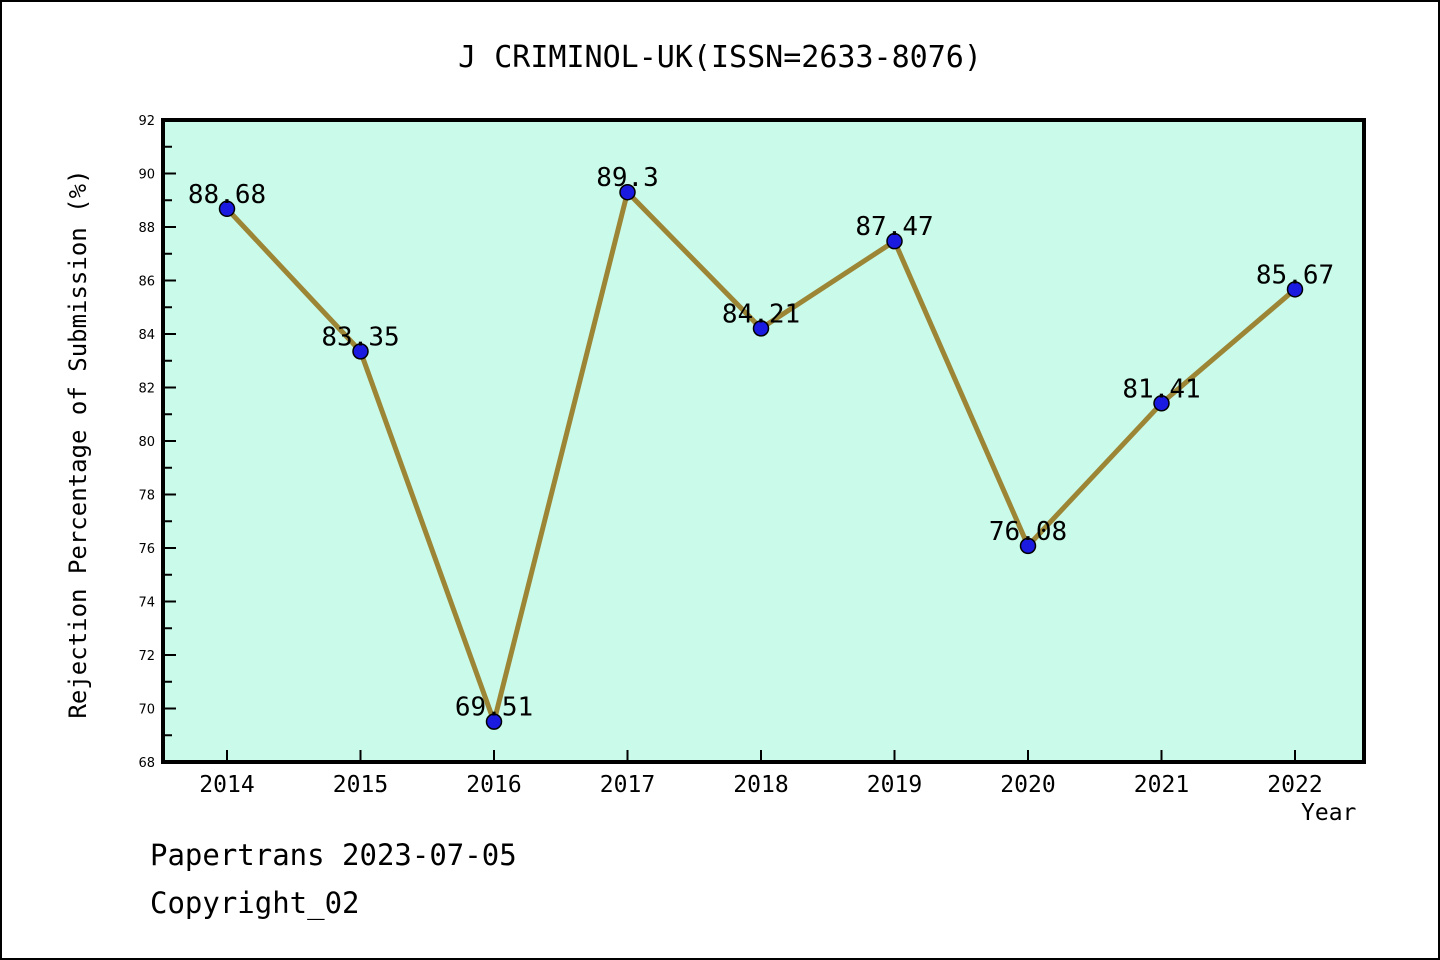  I want to click on y-tick-label: 70, so click(146, 710).